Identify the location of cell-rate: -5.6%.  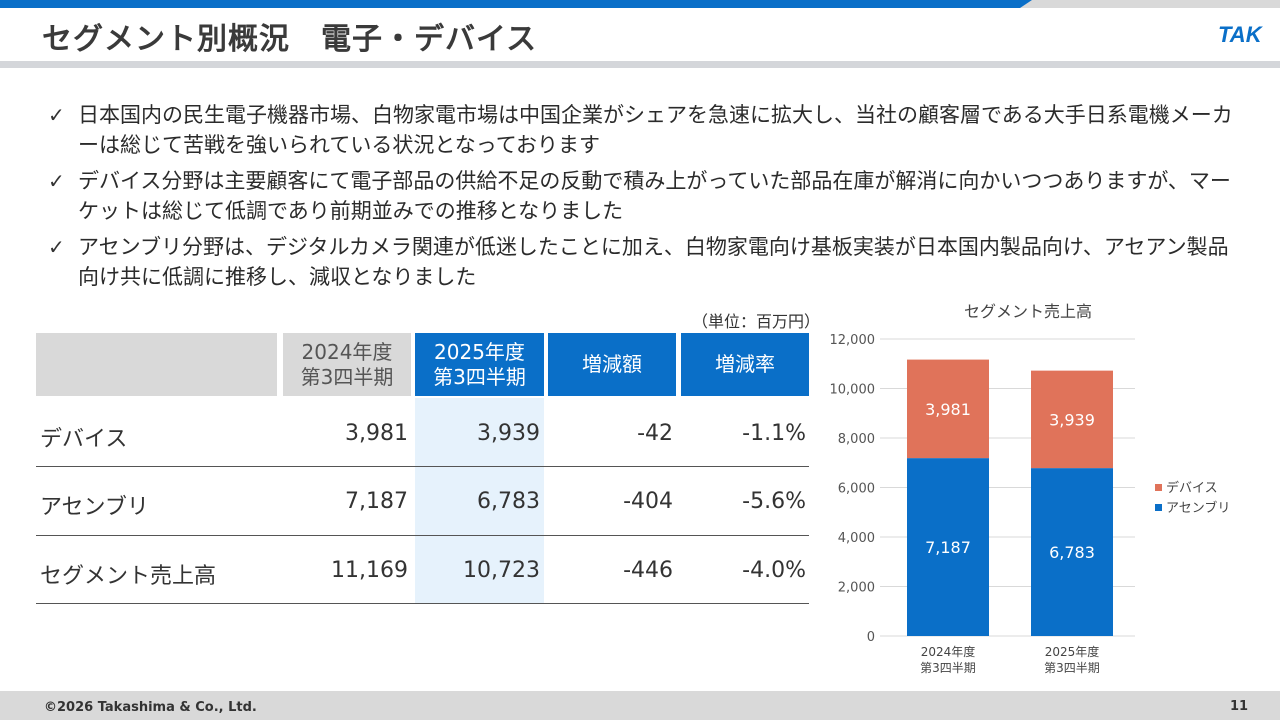
(774, 501).